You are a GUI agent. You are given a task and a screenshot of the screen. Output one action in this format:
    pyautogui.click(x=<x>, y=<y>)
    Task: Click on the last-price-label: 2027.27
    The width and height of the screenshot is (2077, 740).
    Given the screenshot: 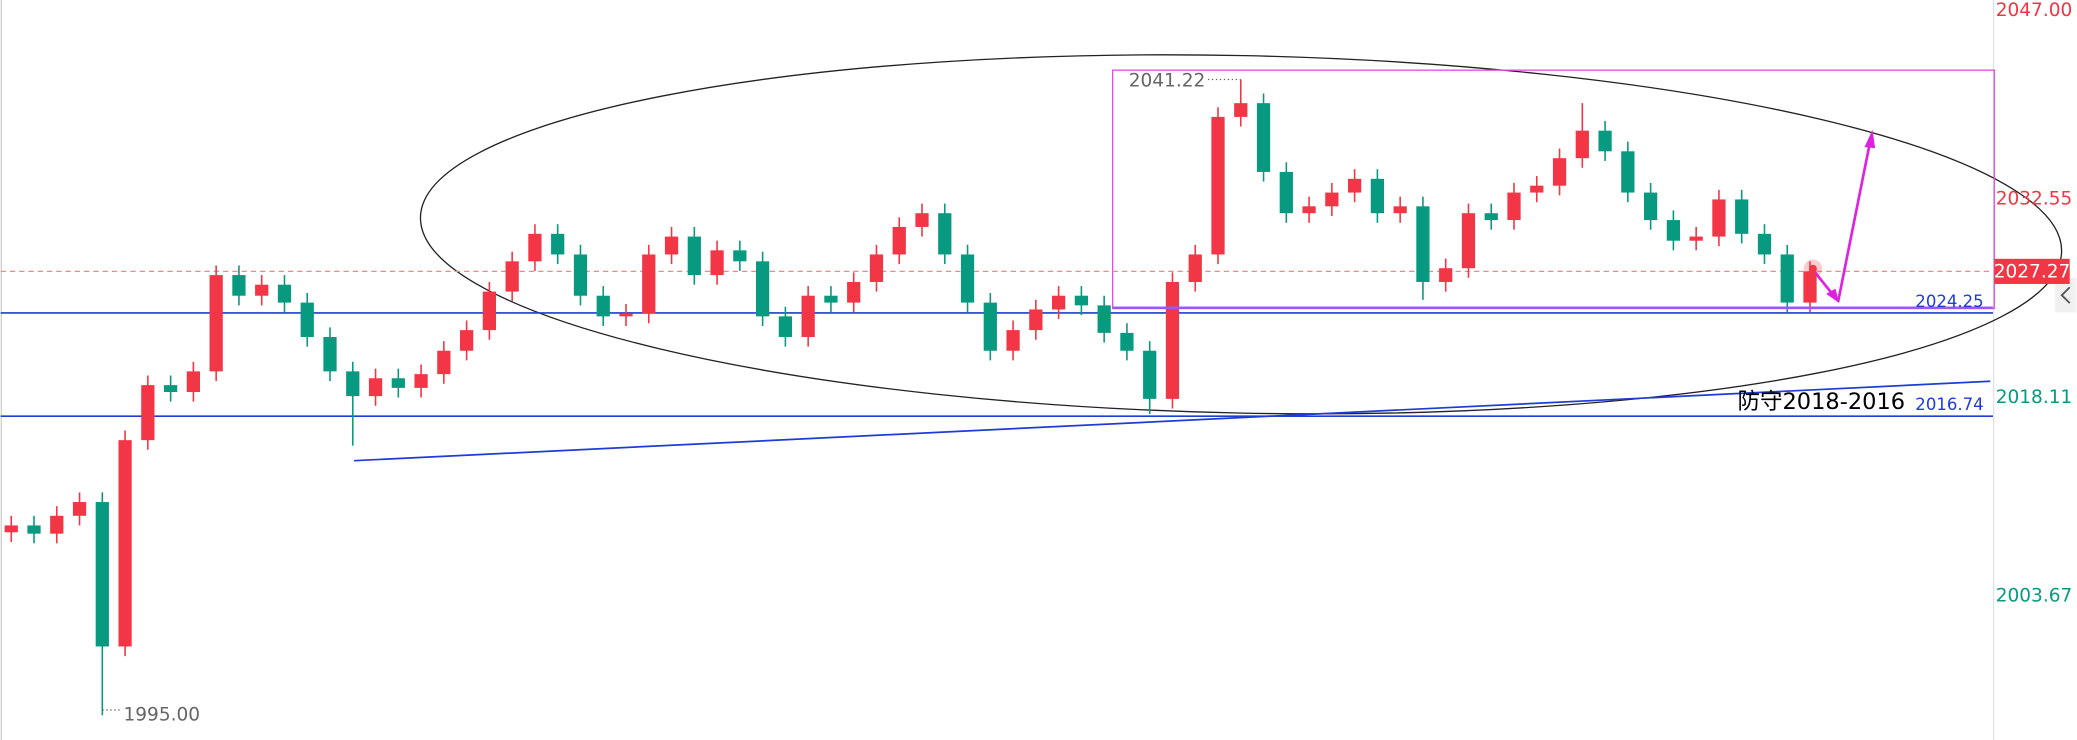 What is the action you would take?
    pyautogui.click(x=2032, y=272)
    